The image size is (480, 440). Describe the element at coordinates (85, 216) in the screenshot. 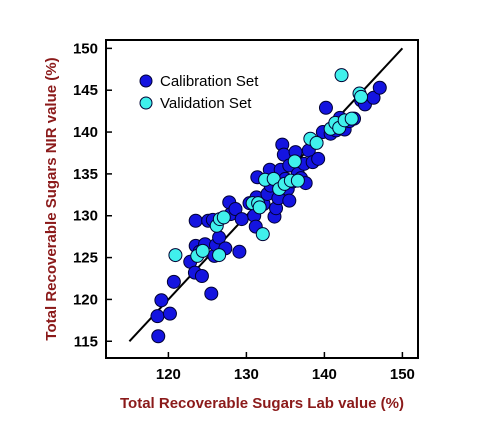

I see `y-tick-label: 130` at that location.